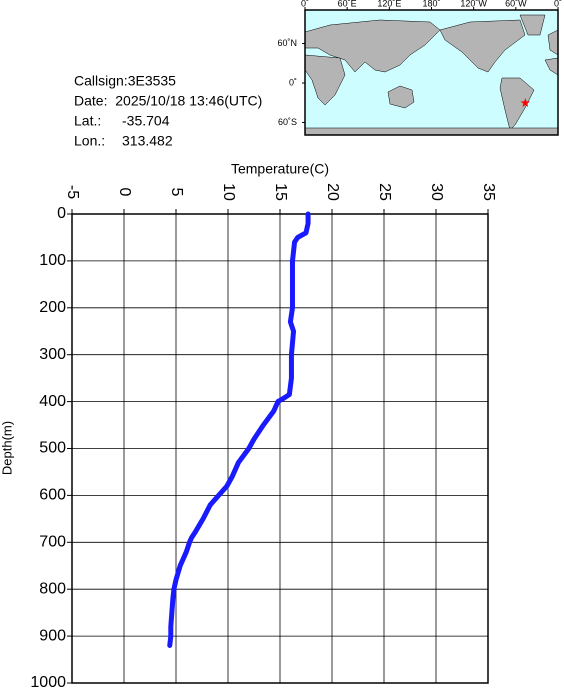 This screenshot has width=564, height=690. I want to click on x-tick-label: 35, so click(488, 192).